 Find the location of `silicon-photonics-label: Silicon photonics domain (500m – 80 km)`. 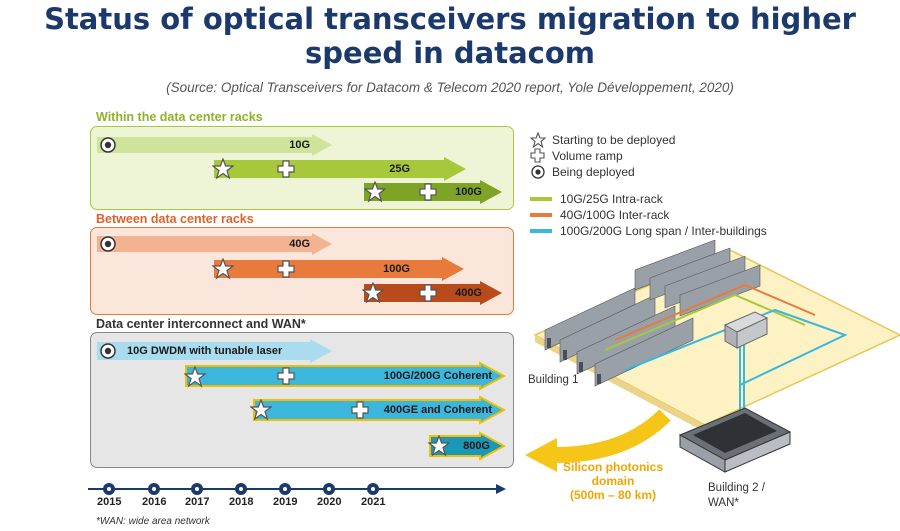

silicon-photonics-label: Silicon photonics domain (500m – 80 km) is located at coordinates (613, 481).